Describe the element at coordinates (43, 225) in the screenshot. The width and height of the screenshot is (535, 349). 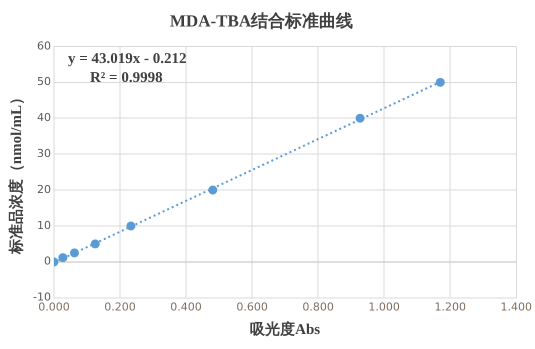
I see `y-tick-label: 10` at that location.